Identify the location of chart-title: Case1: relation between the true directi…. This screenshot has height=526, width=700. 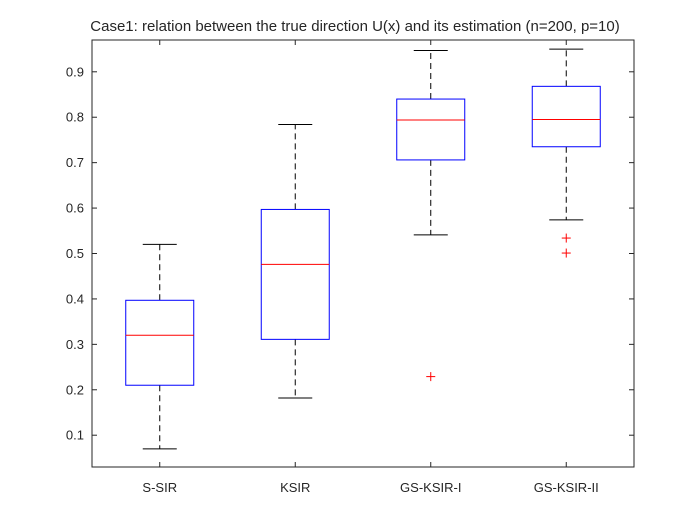
(354, 26).